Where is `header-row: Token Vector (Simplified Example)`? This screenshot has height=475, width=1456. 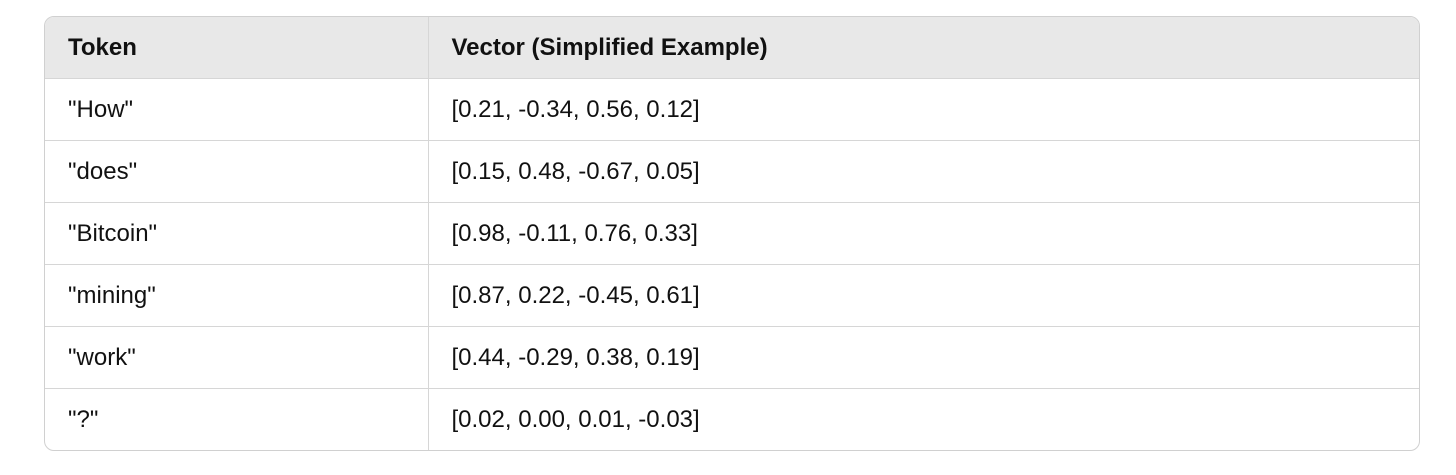 header-row: Token Vector (Simplified Example) is located at coordinates (732, 48).